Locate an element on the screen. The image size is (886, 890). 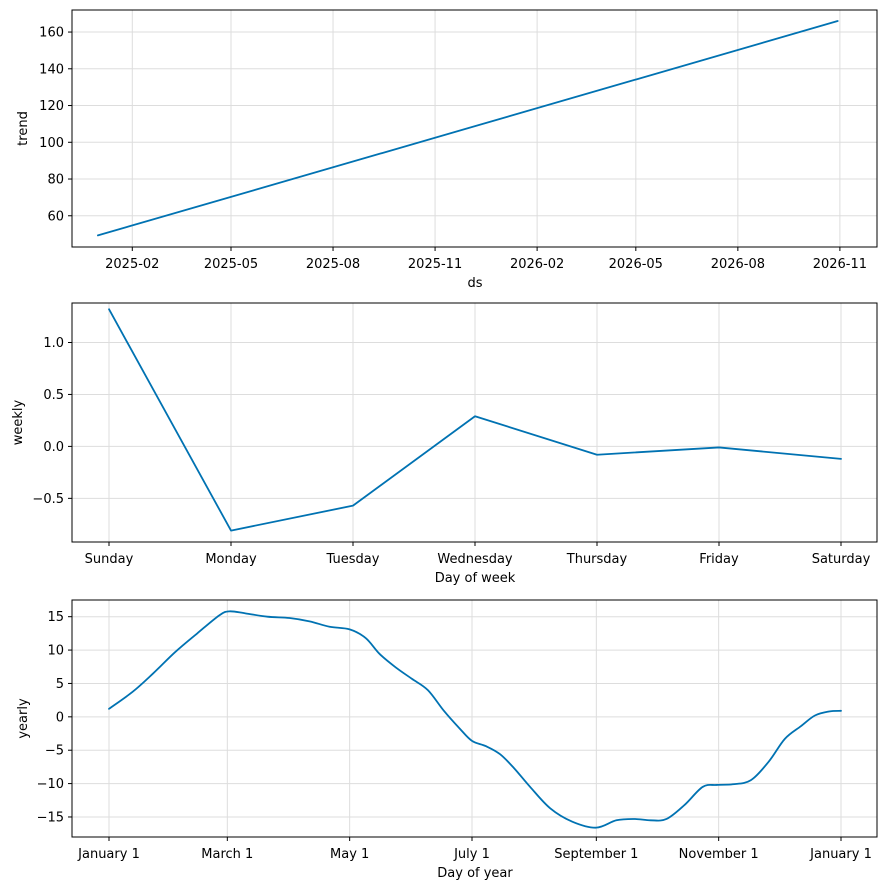
trend-y-tick-label: 120 is located at coordinates (51, 106).